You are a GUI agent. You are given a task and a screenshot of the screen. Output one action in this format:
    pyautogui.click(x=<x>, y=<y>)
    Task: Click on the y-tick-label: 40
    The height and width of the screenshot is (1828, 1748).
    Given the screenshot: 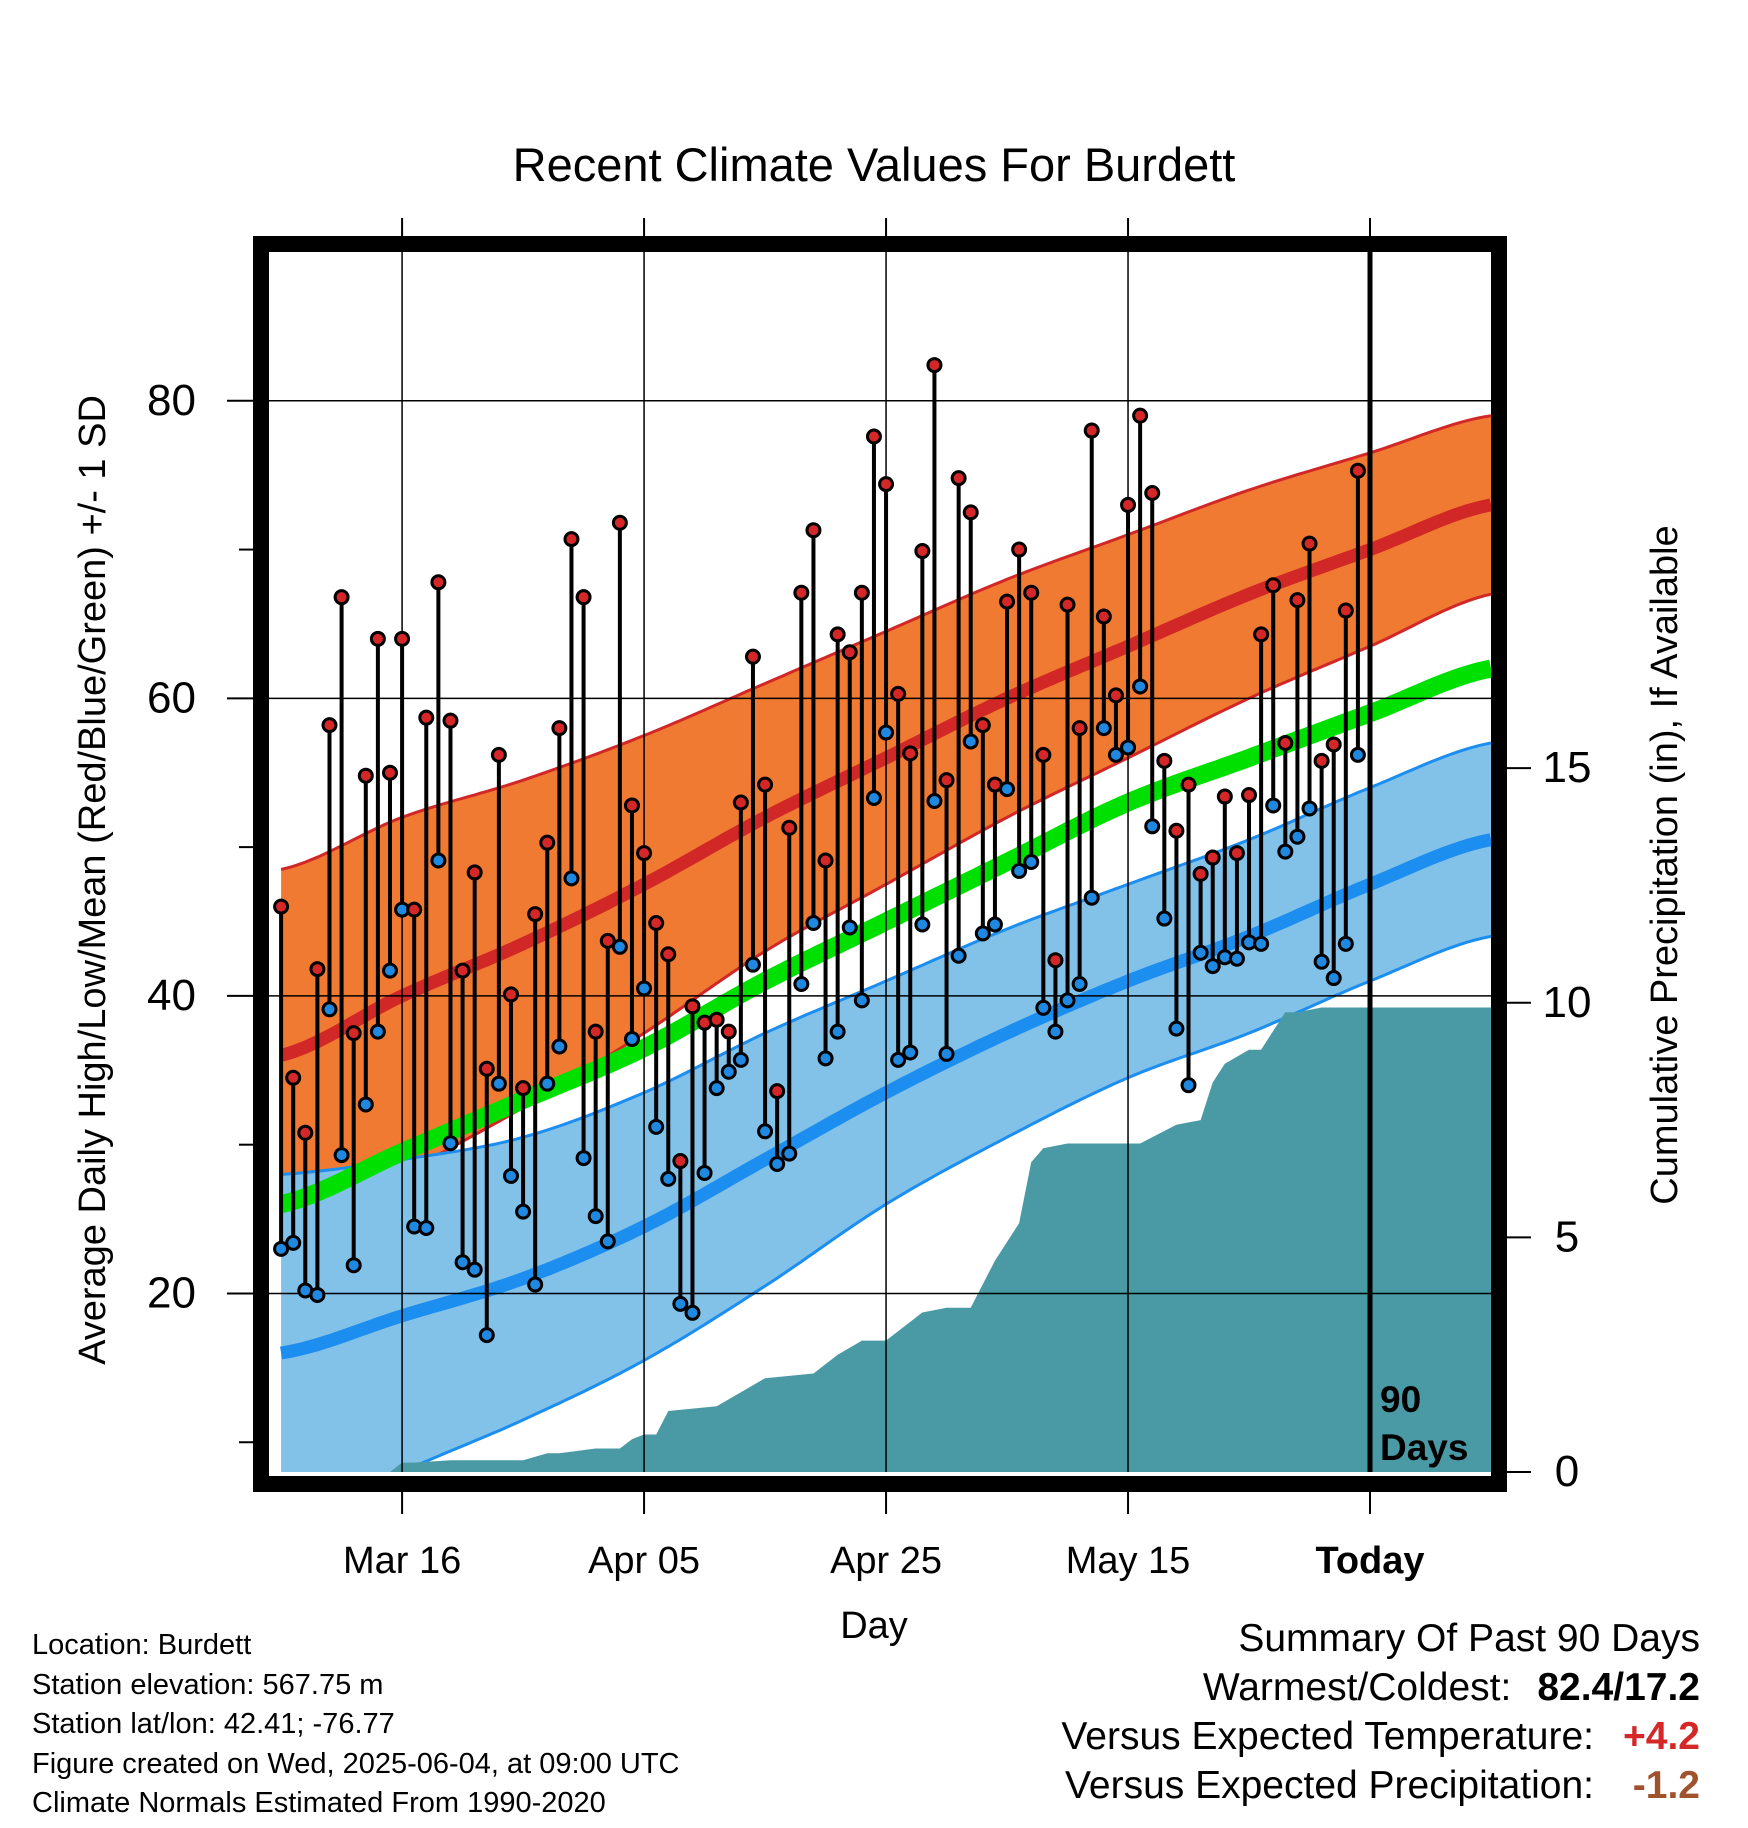 What is the action you would take?
    pyautogui.click(x=171, y=995)
    